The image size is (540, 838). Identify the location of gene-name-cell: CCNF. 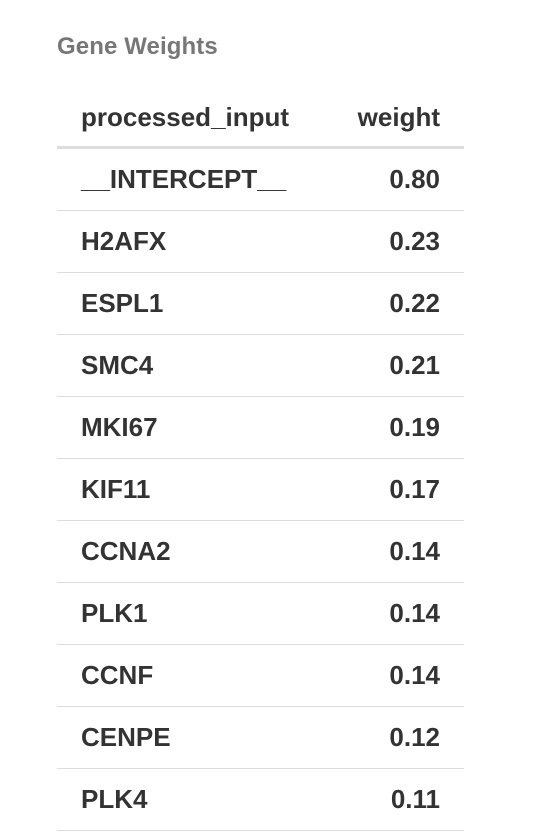
(190, 675).